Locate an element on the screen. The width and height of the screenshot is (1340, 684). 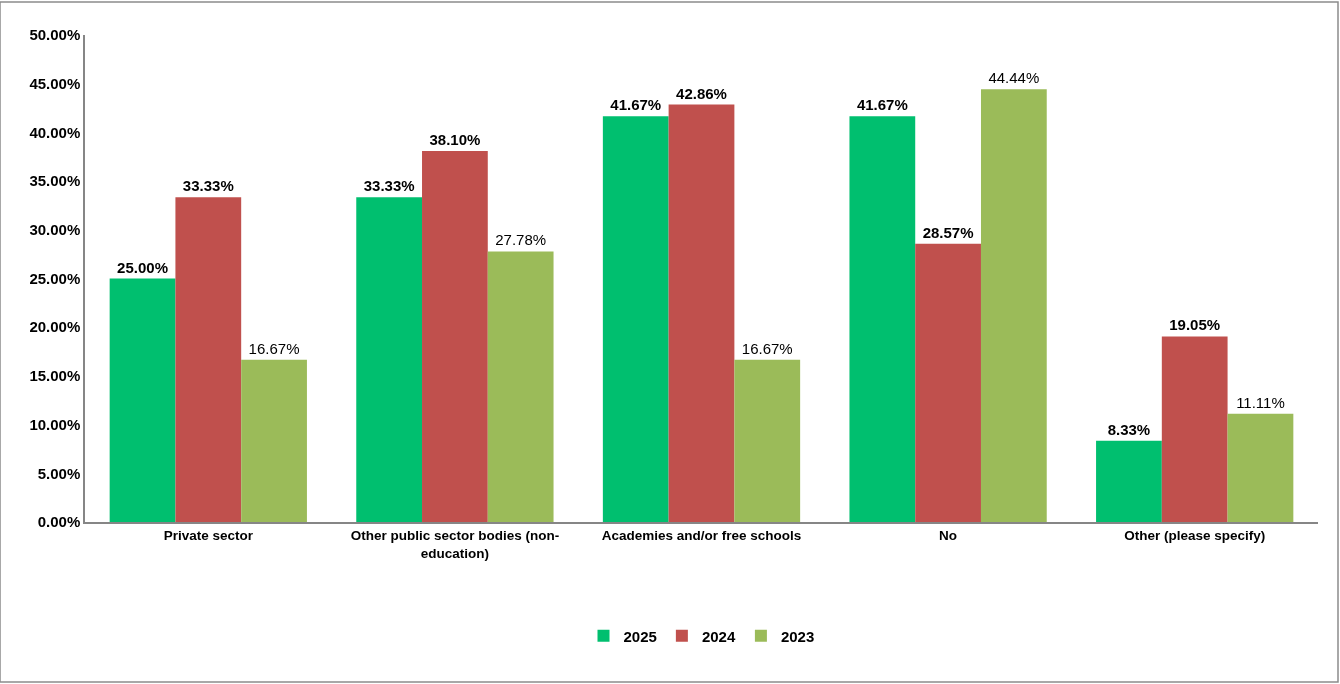
y-tick-label: 40.00% is located at coordinates (55, 132).